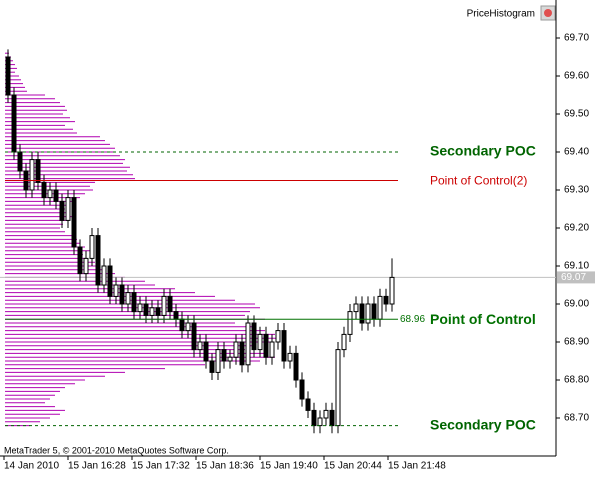  Describe the element at coordinates (353, 466) in the screenshot. I see `x-tick-label: 15 Jan 20:44` at that location.